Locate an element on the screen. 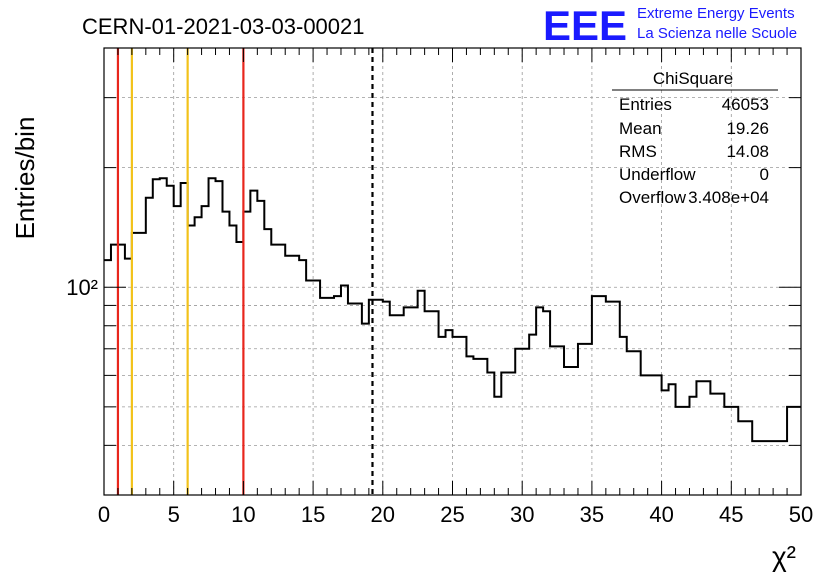 The width and height of the screenshot is (836, 577). x-tick-label: 10 is located at coordinates (243, 514).